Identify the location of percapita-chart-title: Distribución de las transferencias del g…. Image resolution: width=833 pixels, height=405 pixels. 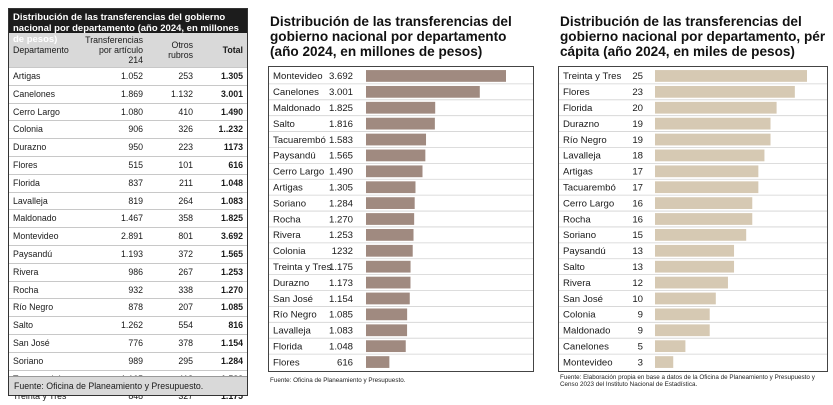
(694, 36).